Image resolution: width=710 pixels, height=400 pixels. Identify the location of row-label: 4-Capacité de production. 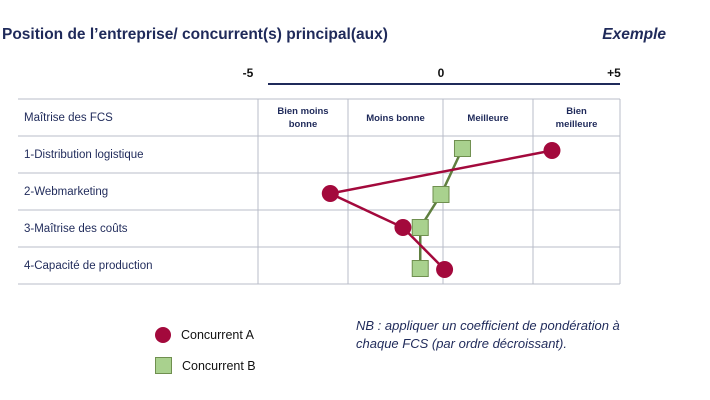
(88, 266).